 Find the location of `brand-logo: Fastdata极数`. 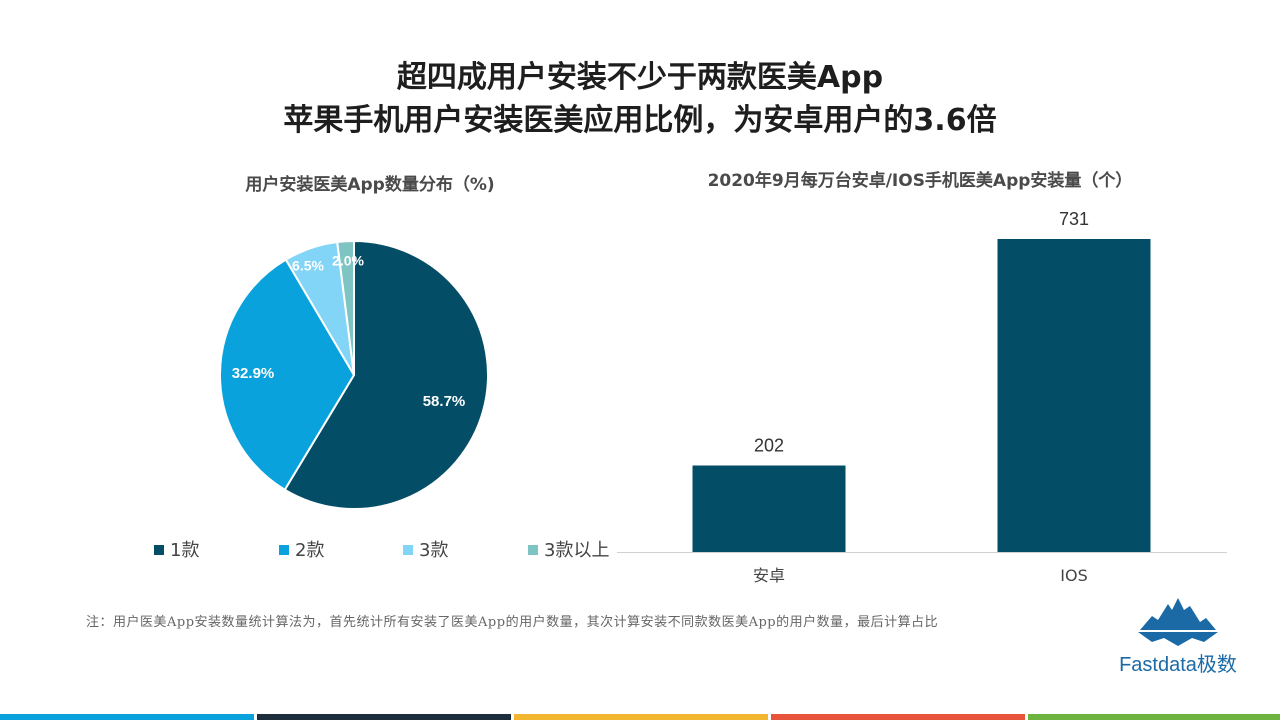

brand-logo: Fastdata极数 is located at coordinates (1178, 636).